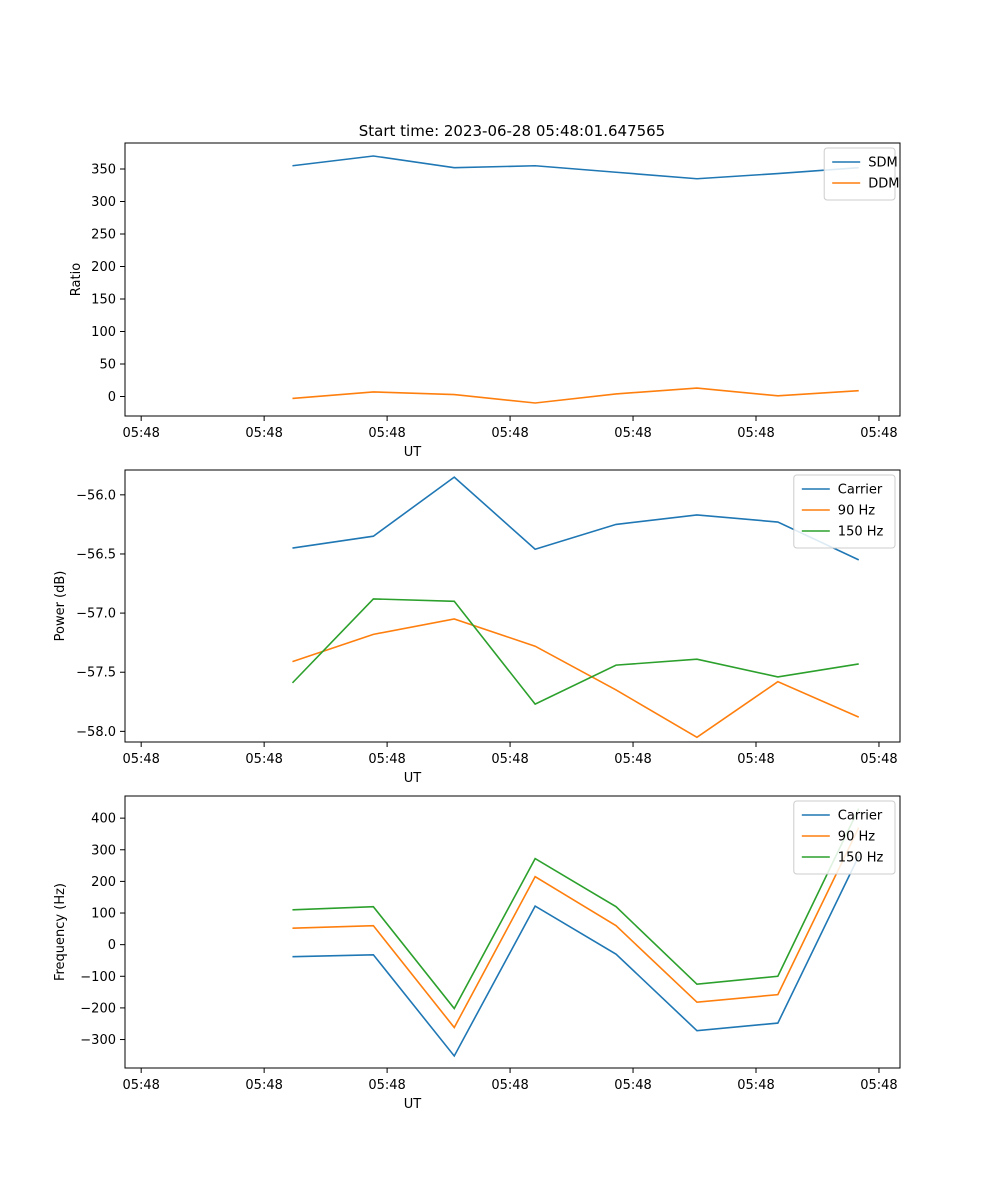 The image size is (1000, 1204). Describe the element at coordinates (60, 932) in the screenshot. I see `frequency-y-axis-label: Frequency (Hz)` at that location.